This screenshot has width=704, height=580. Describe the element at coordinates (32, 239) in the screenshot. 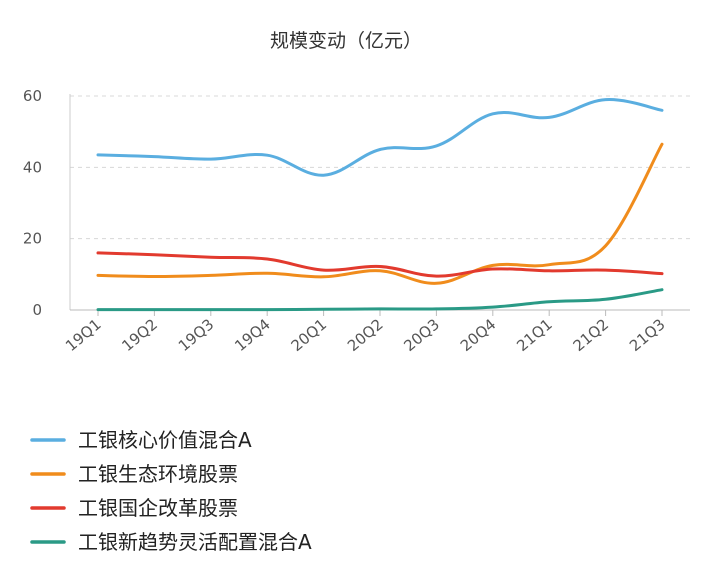

I see `y-tick-label: 20` at that location.